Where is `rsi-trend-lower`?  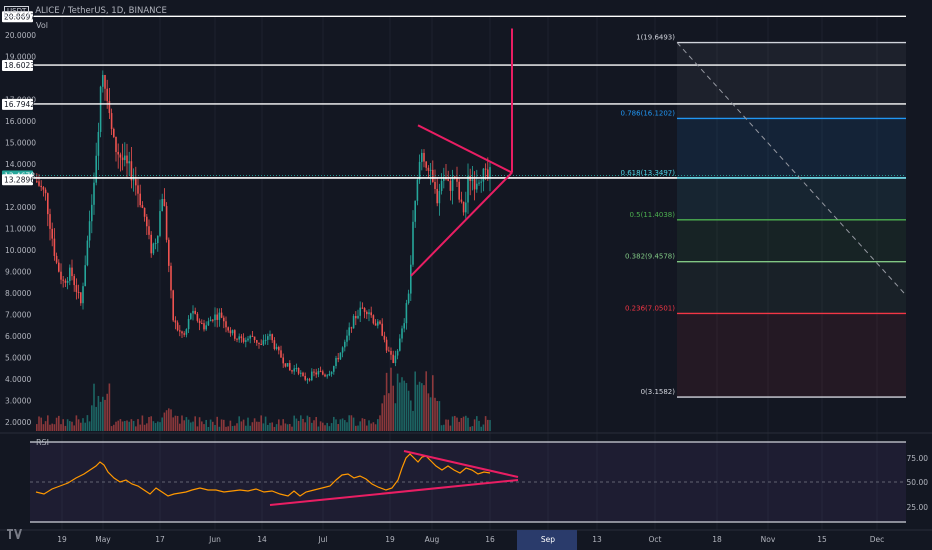
rsi-trend-lower is located at coordinates (394, 492).